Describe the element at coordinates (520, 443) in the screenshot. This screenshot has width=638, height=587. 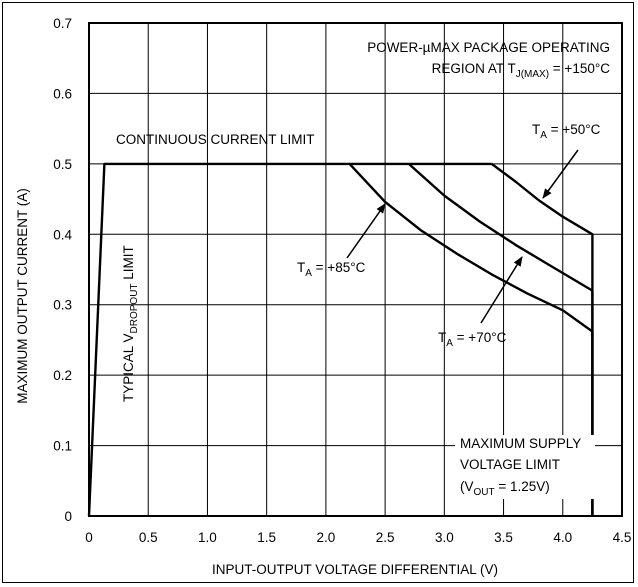
I see `supply-label-line1: MAXIMUM SUPPLY` at that location.